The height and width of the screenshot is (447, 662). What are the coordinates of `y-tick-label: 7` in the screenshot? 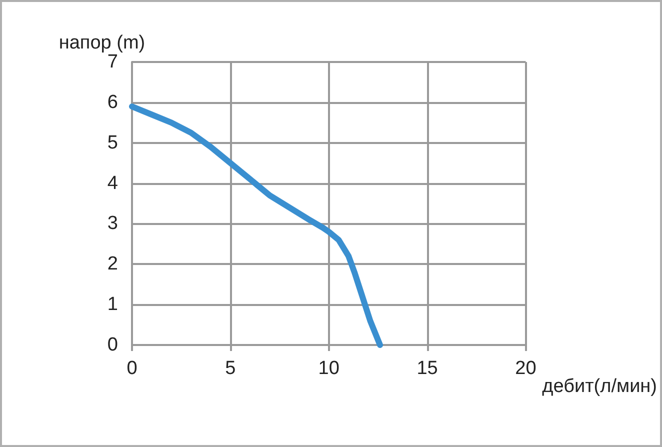 It's located at (112, 62).